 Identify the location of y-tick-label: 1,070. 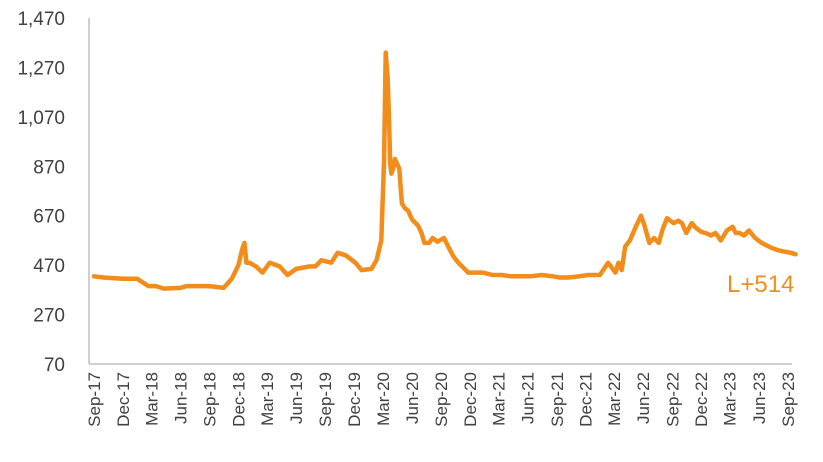
(41, 118).